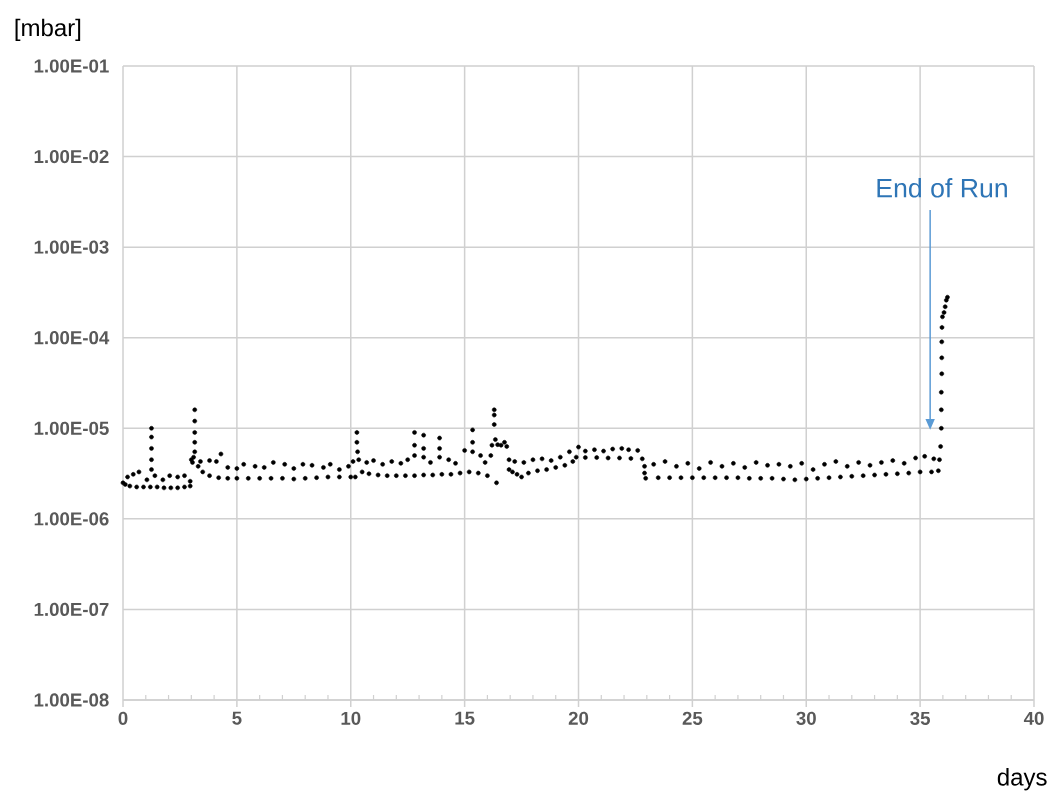 The width and height of the screenshot is (1056, 799). I want to click on x-tick-label: 15, so click(465, 718).